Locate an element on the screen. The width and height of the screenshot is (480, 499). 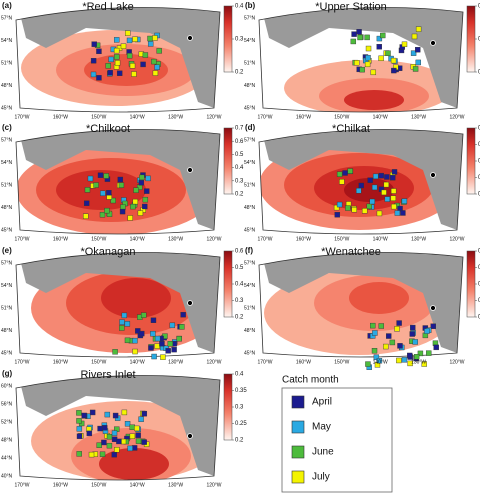
panel-title: *Chilkat is located at coordinates (351, 129).